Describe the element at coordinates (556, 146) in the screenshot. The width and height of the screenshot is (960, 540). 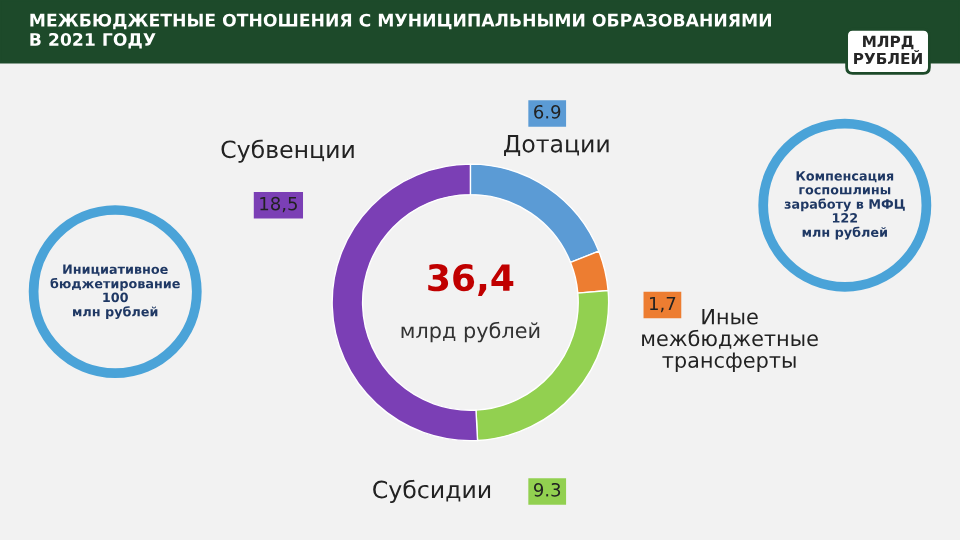
I see `slice-label: Дотации` at that location.